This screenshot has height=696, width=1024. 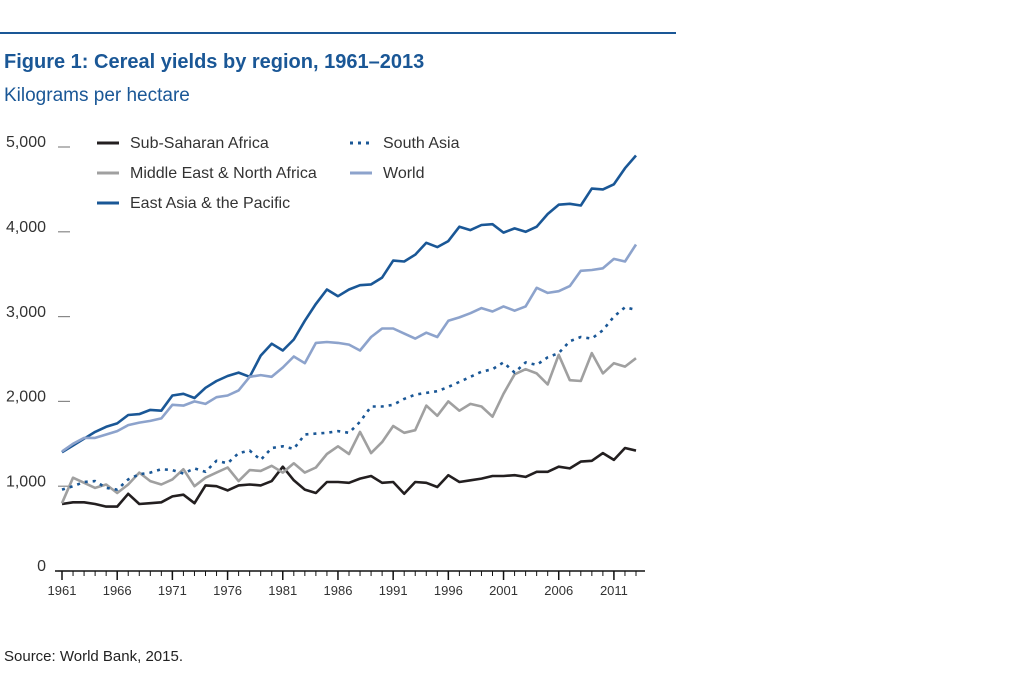 What do you see at coordinates (338, 590) in the screenshot?
I see `x-tick-label: 1986` at bounding box center [338, 590].